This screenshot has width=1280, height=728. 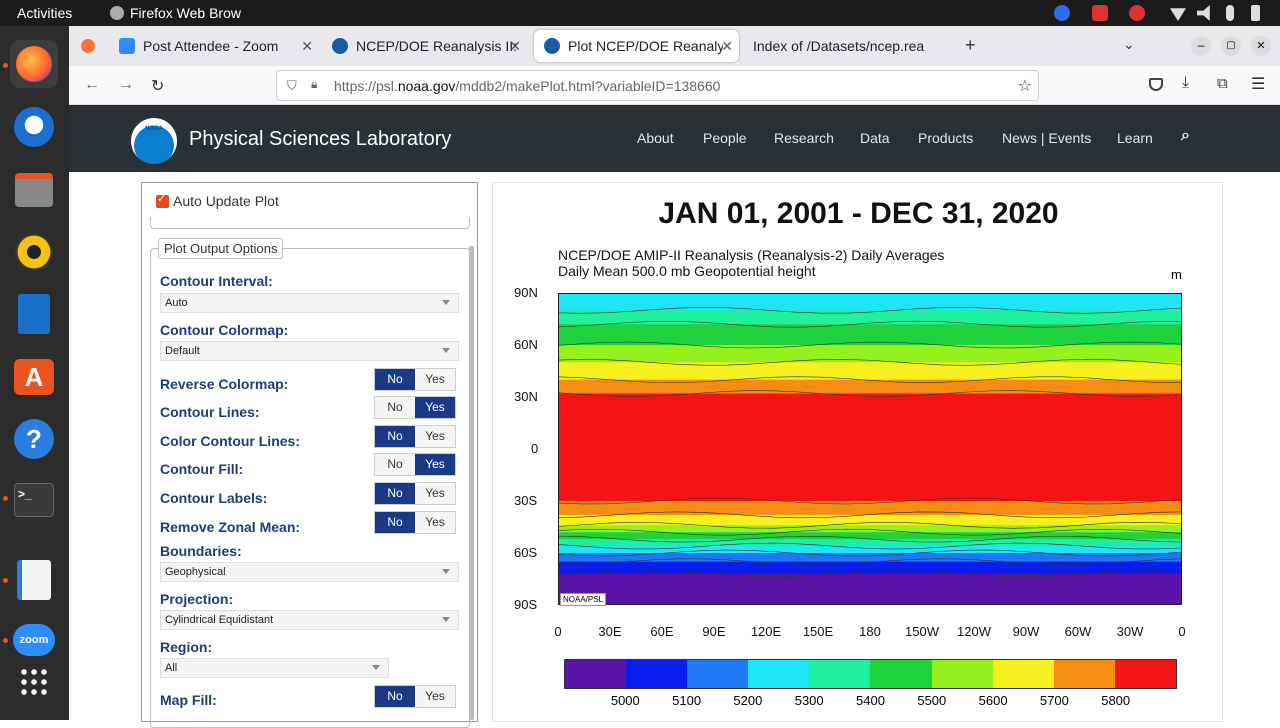 What do you see at coordinates (126, 84) in the screenshot?
I see `forward-icon: →` at bounding box center [126, 84].